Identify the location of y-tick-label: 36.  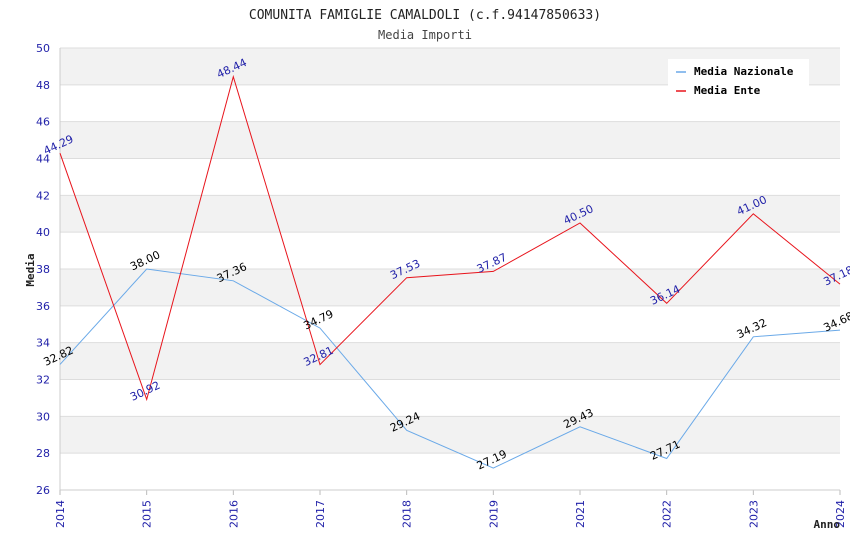
(43, 306).